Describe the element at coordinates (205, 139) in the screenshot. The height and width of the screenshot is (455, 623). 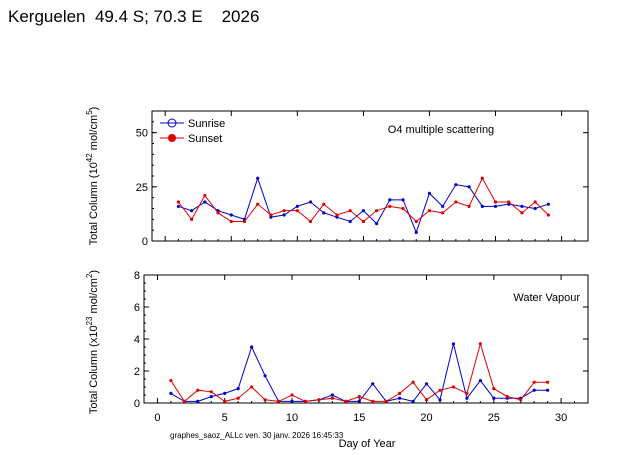
I see `legend-label: Sunset` at that location.